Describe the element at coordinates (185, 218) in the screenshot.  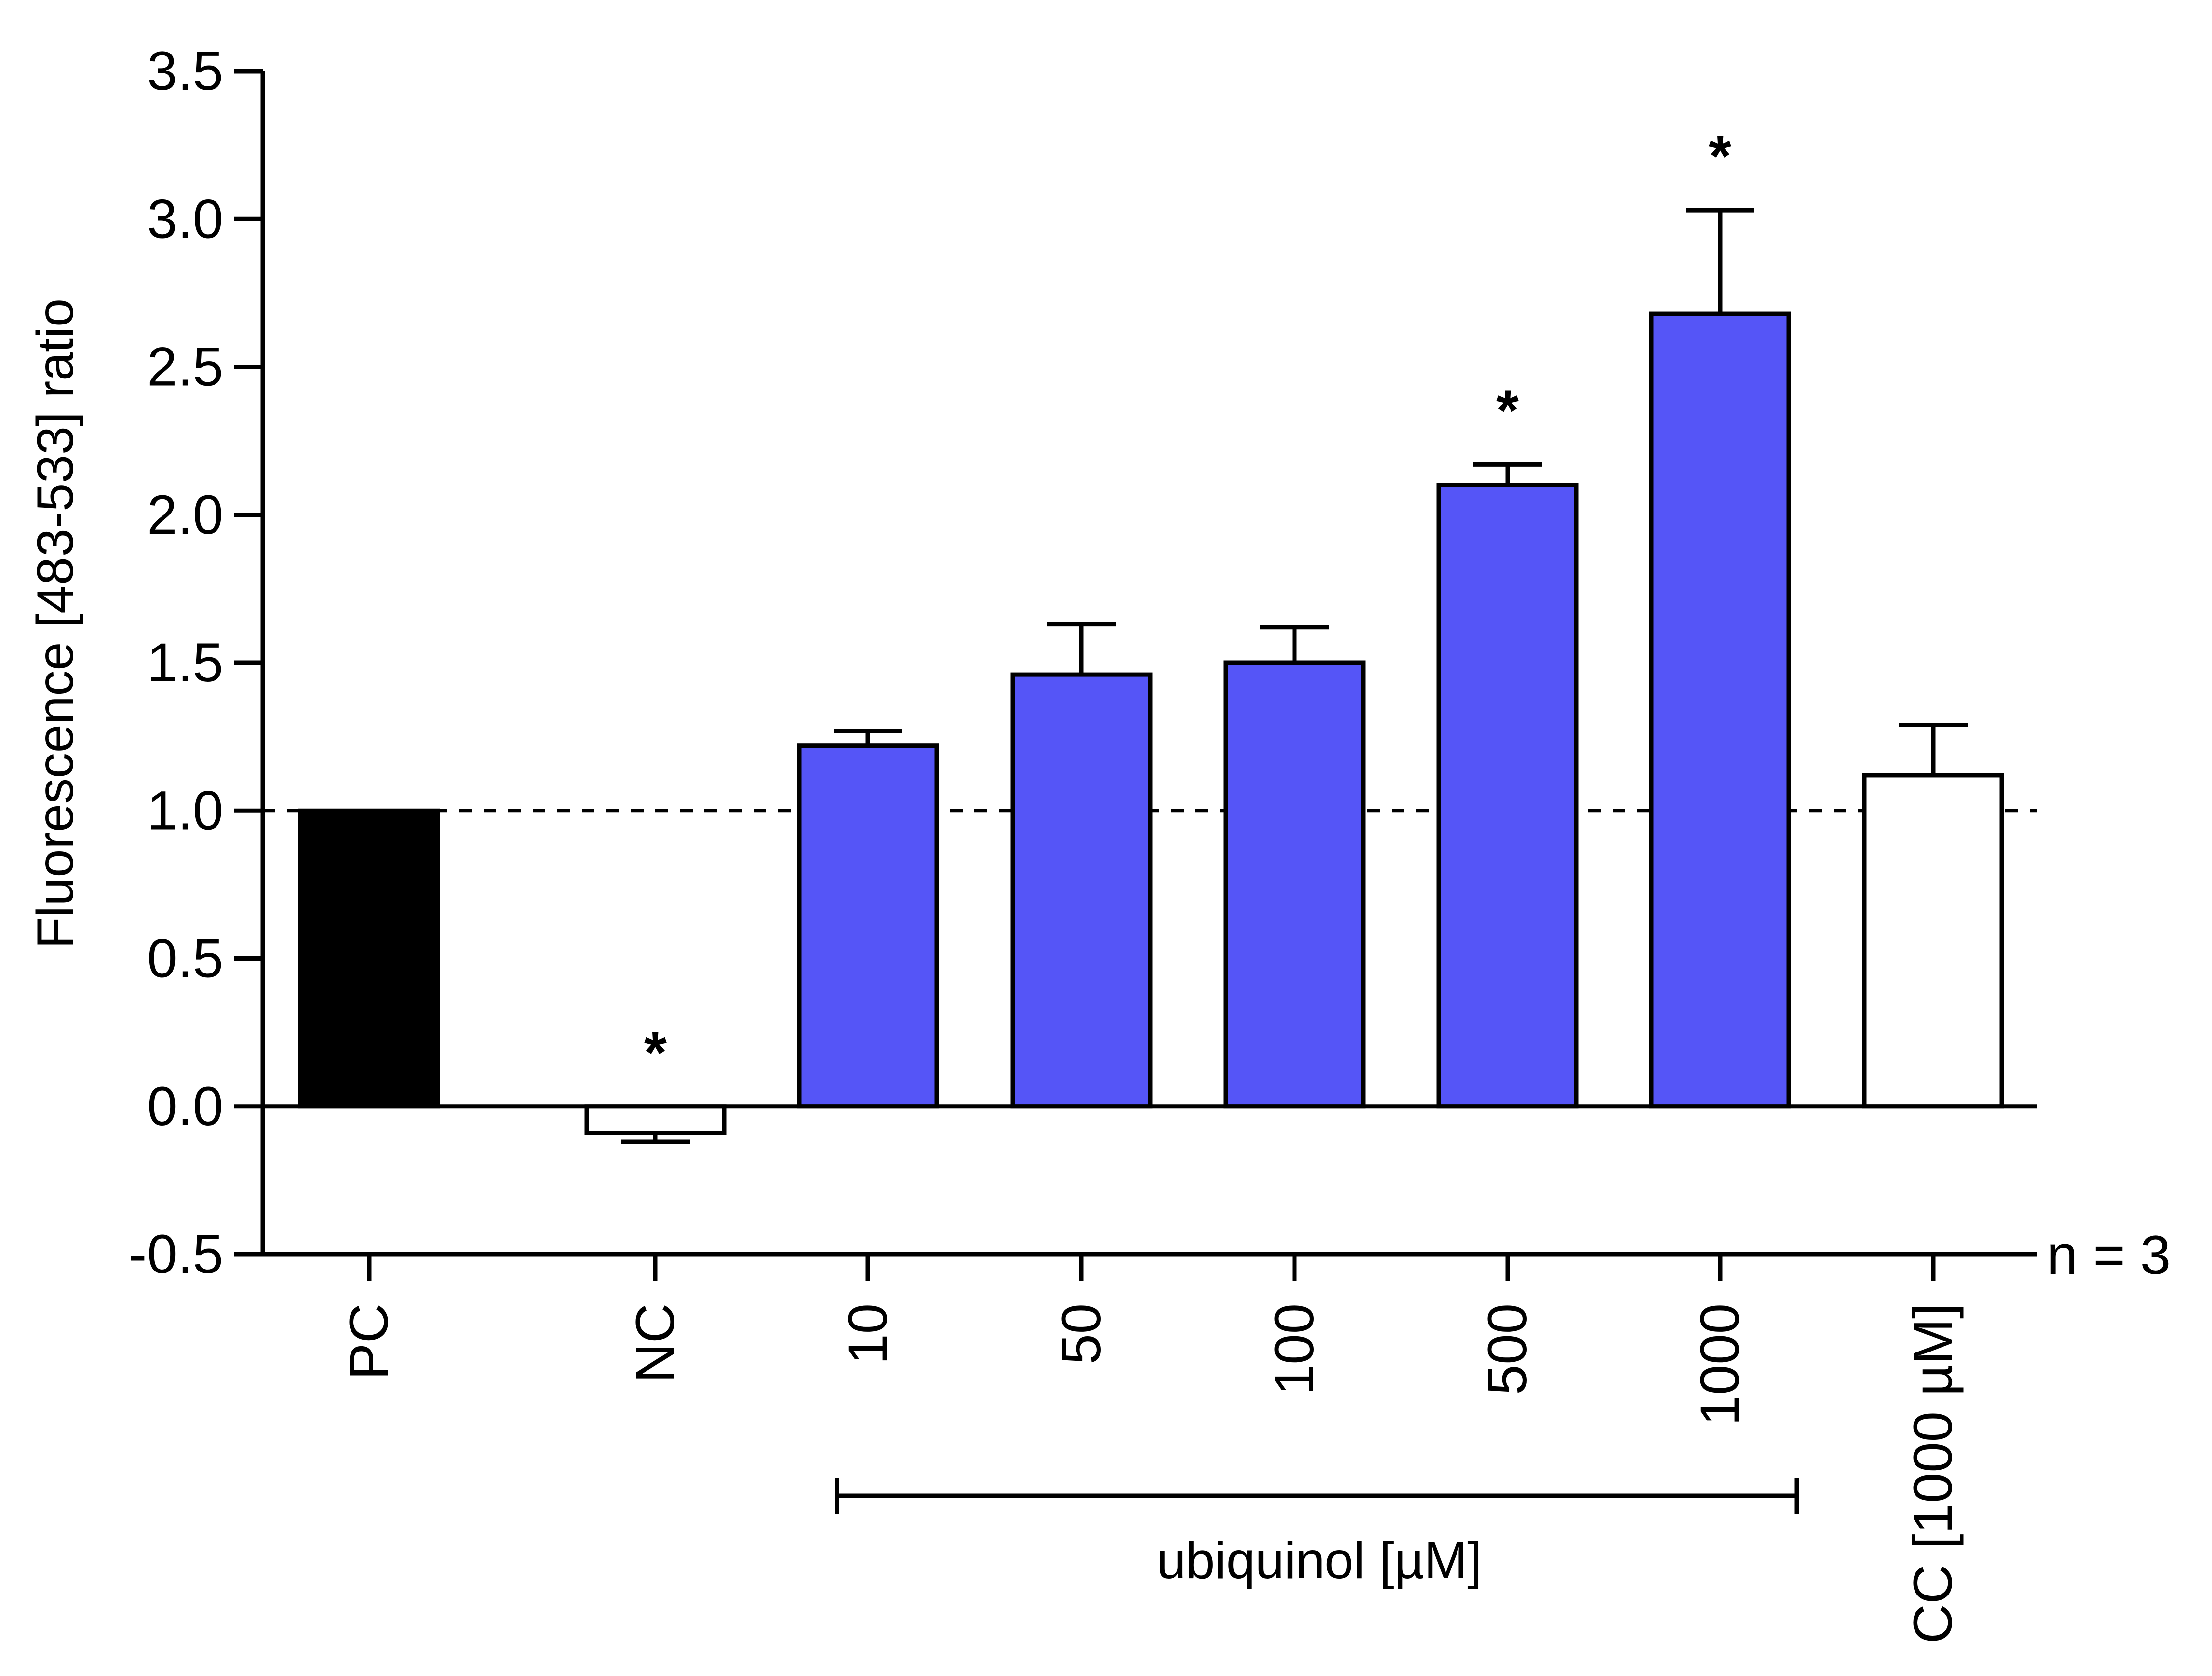
I see `y-tick-label: 3.0` at that location.